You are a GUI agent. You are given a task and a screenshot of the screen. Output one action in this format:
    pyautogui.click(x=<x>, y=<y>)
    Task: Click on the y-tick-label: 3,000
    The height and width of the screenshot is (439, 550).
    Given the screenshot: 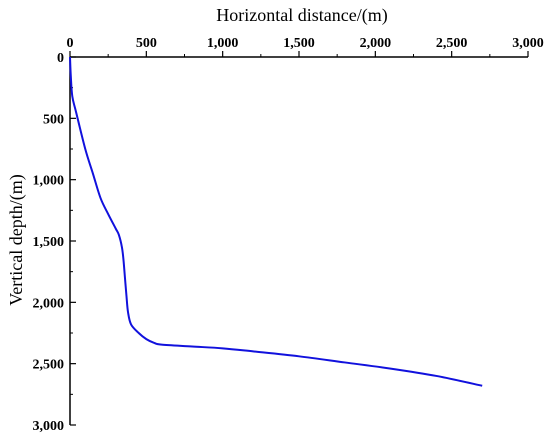 What is the action you would take?
    pyautogui.click(x=49, y=426)
    